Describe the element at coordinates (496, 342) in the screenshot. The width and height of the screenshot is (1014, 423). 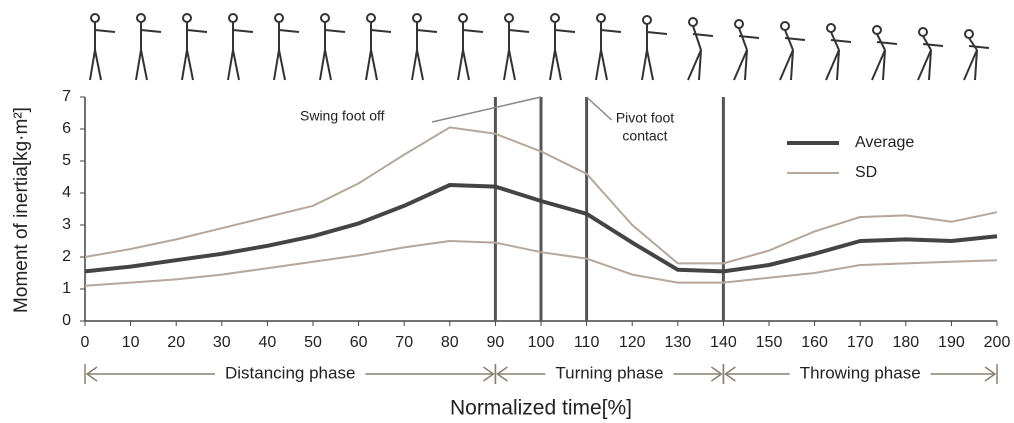
I see `x-tick-label: 90` at that location.